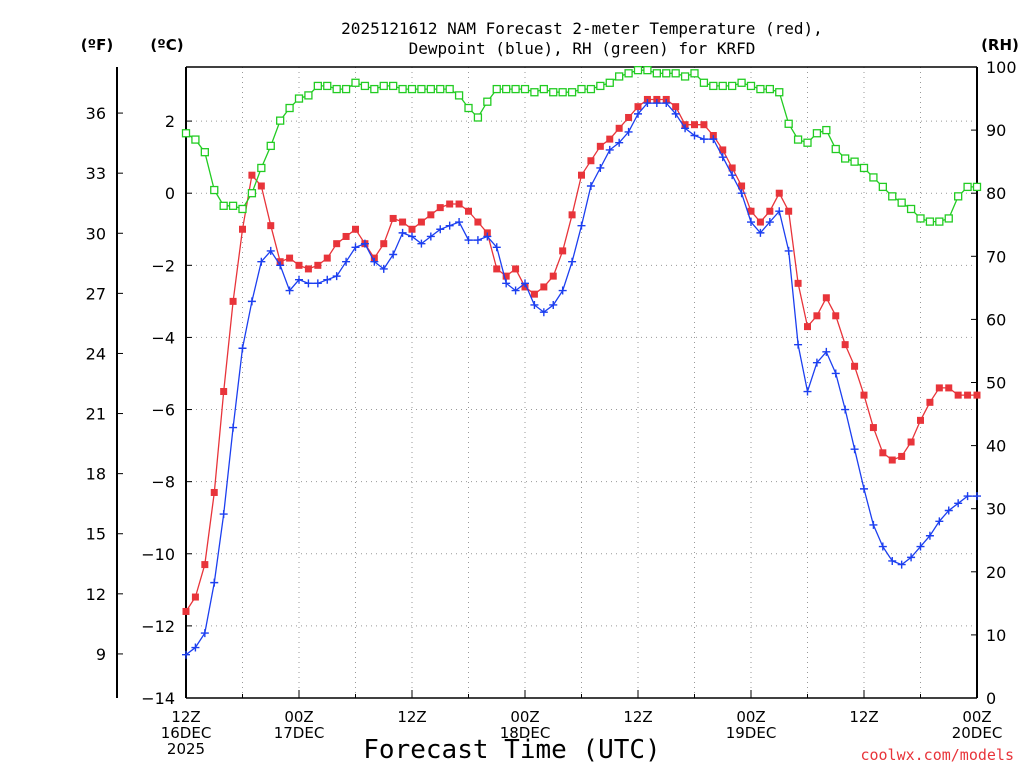 The height and width of the screenshot is (768, 1024). I want to click on x-tick-label: 19DEC, so click(751, 733).